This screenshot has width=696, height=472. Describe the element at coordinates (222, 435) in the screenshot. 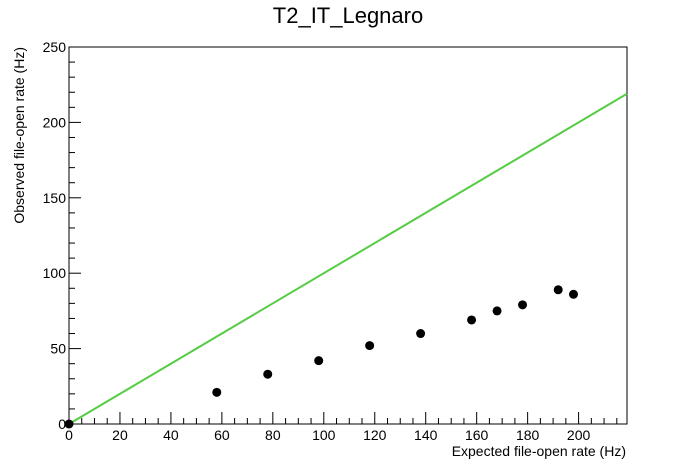

I see `x-tick-label: 60` at that location.